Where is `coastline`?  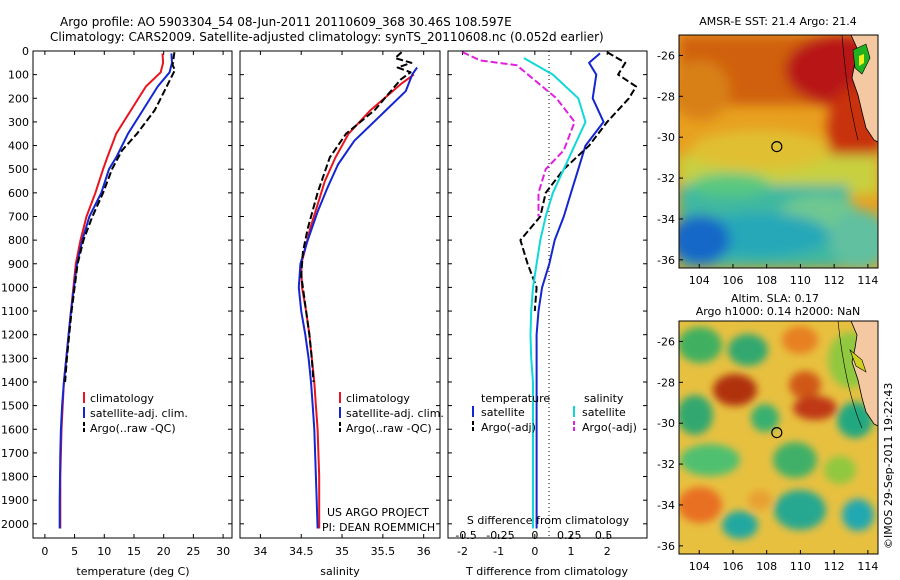 coastline is located at coordinates (864, 374).